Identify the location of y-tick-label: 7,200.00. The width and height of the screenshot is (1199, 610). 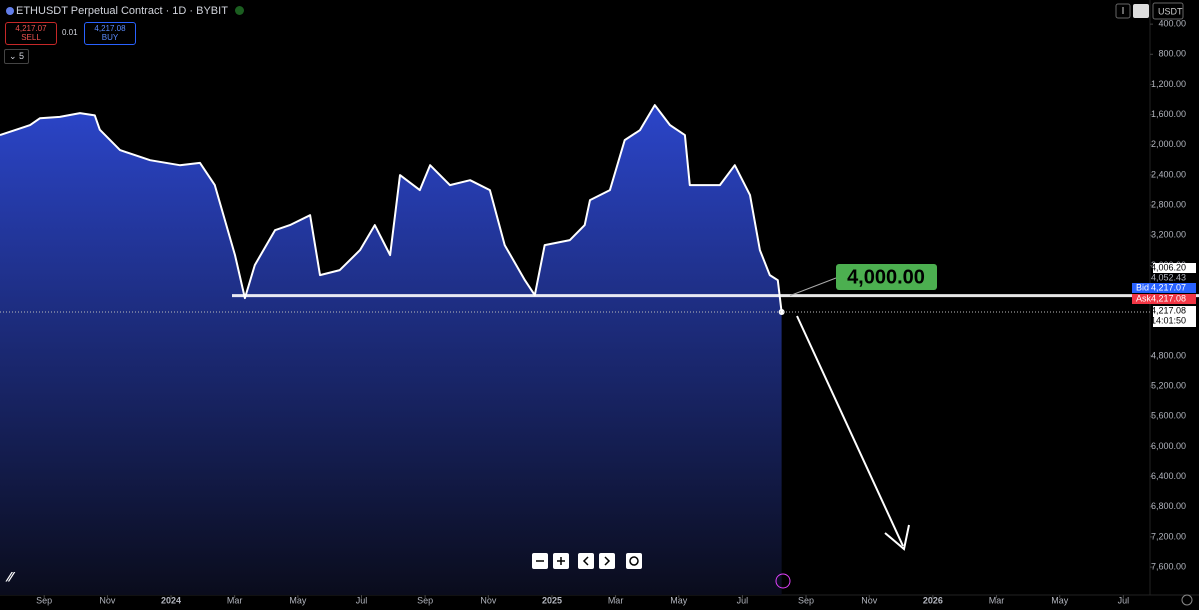
(1168, 536).